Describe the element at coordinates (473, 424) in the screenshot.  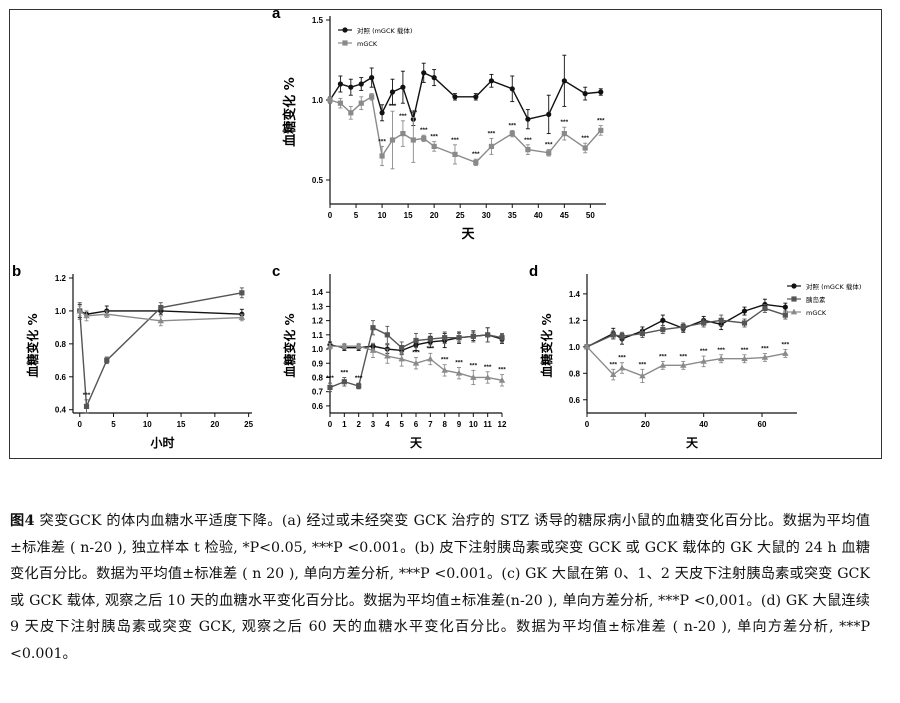
I see `panel-c-x-tick-label: 10` at that location.